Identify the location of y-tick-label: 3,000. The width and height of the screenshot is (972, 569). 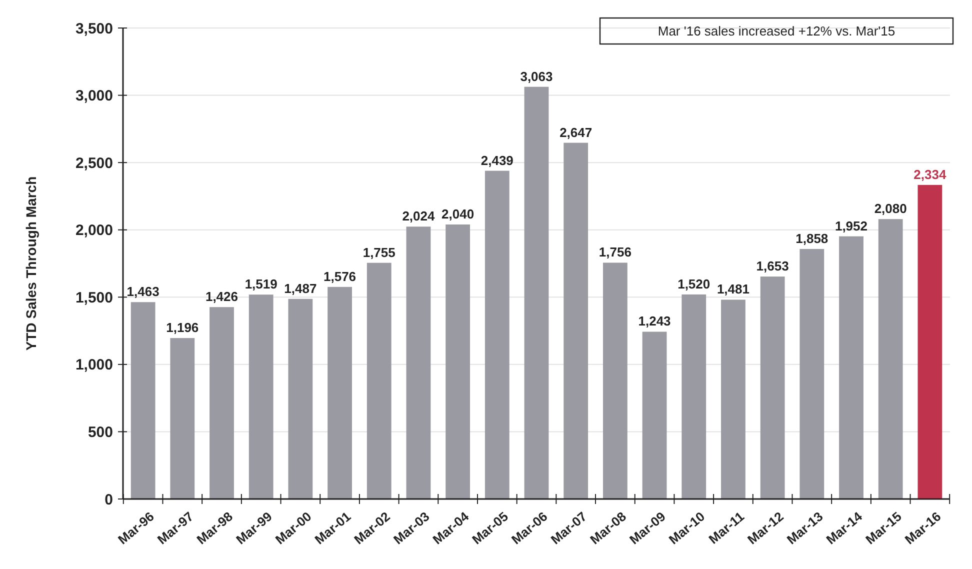
(94, 96).